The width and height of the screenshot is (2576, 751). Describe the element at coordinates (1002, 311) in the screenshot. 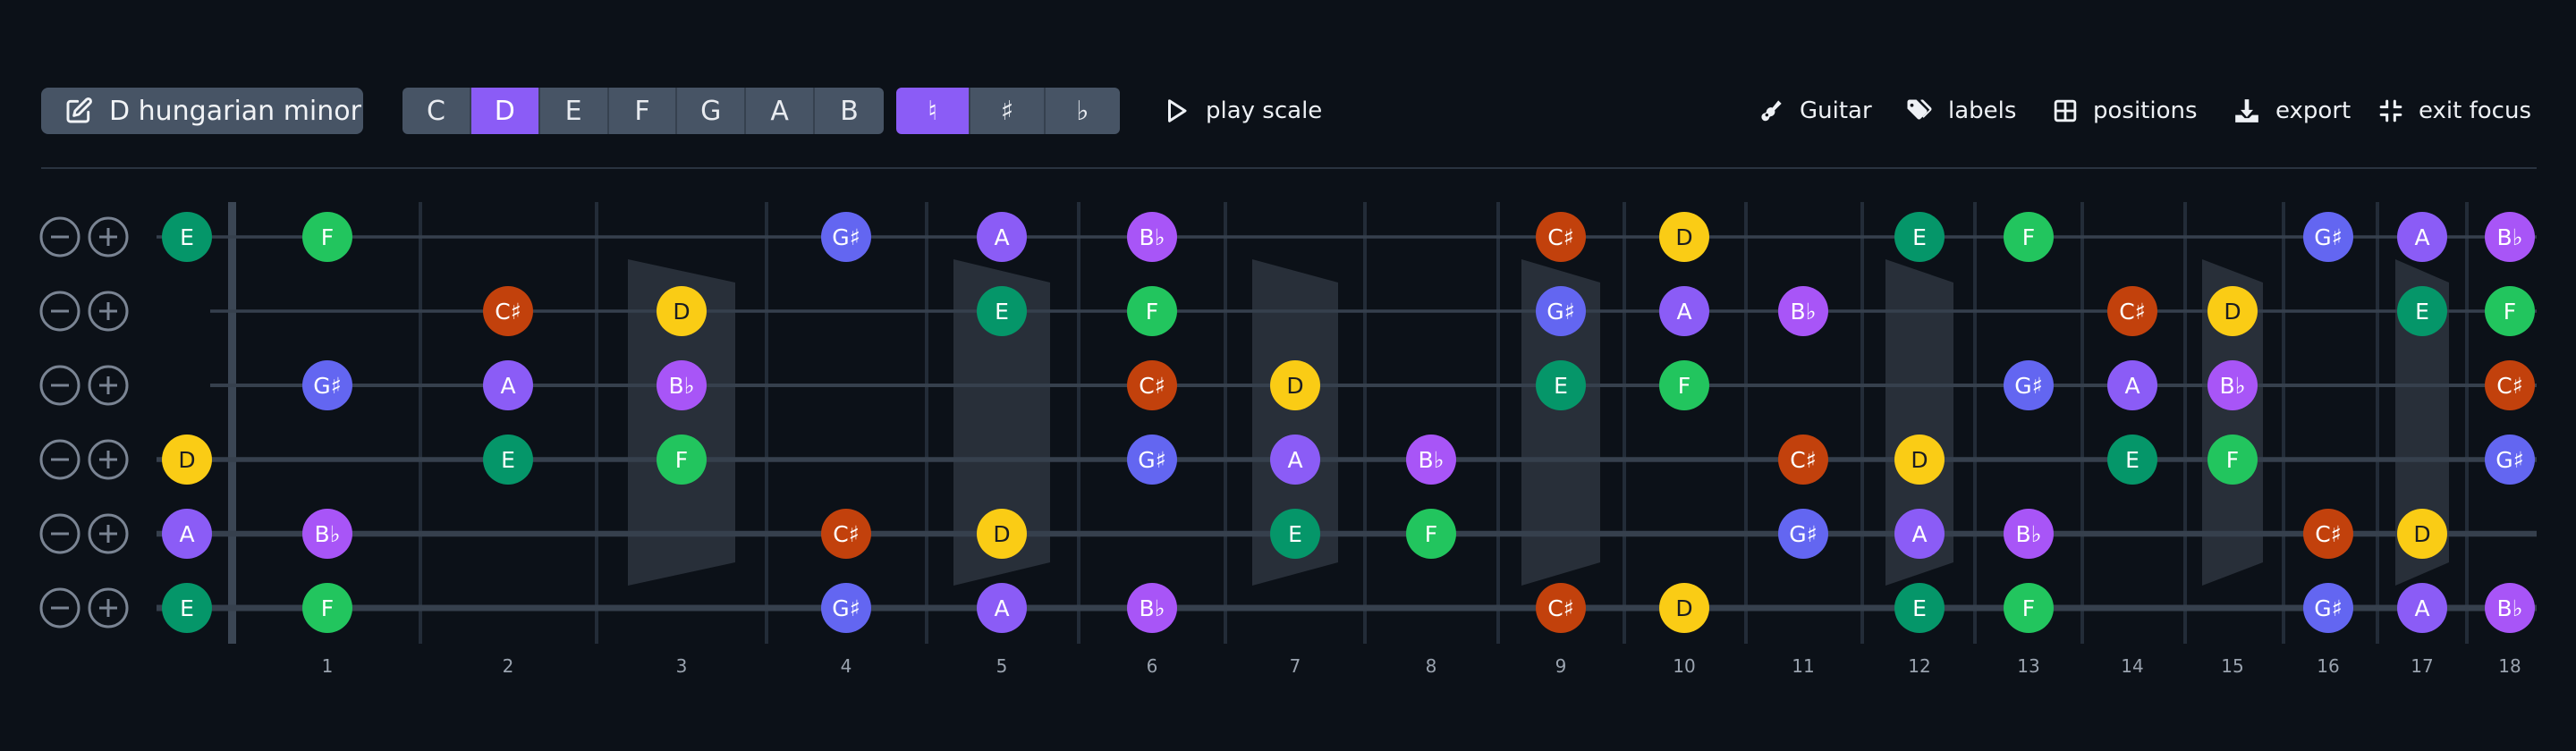

I see `note-string-2-fret-5: E` at that location.